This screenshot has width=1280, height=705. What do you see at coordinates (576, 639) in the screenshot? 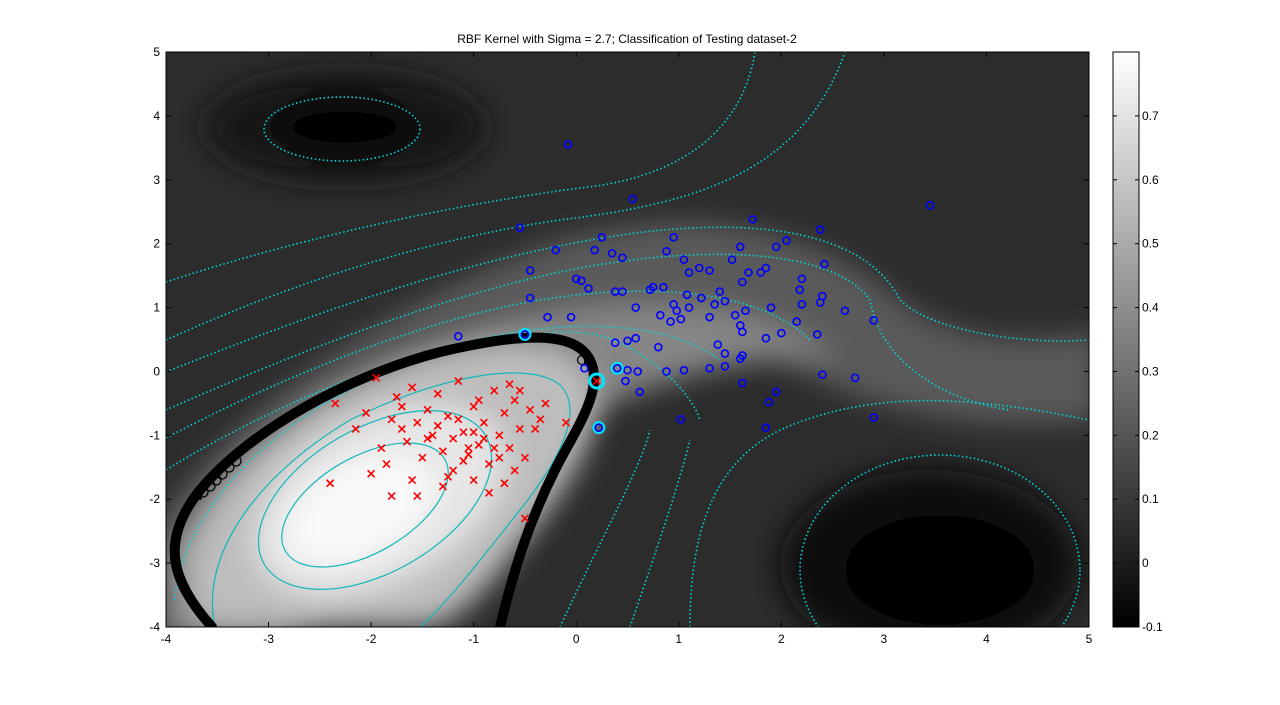
I see `x-tick-label: 0` at bounding box center [576, 639].